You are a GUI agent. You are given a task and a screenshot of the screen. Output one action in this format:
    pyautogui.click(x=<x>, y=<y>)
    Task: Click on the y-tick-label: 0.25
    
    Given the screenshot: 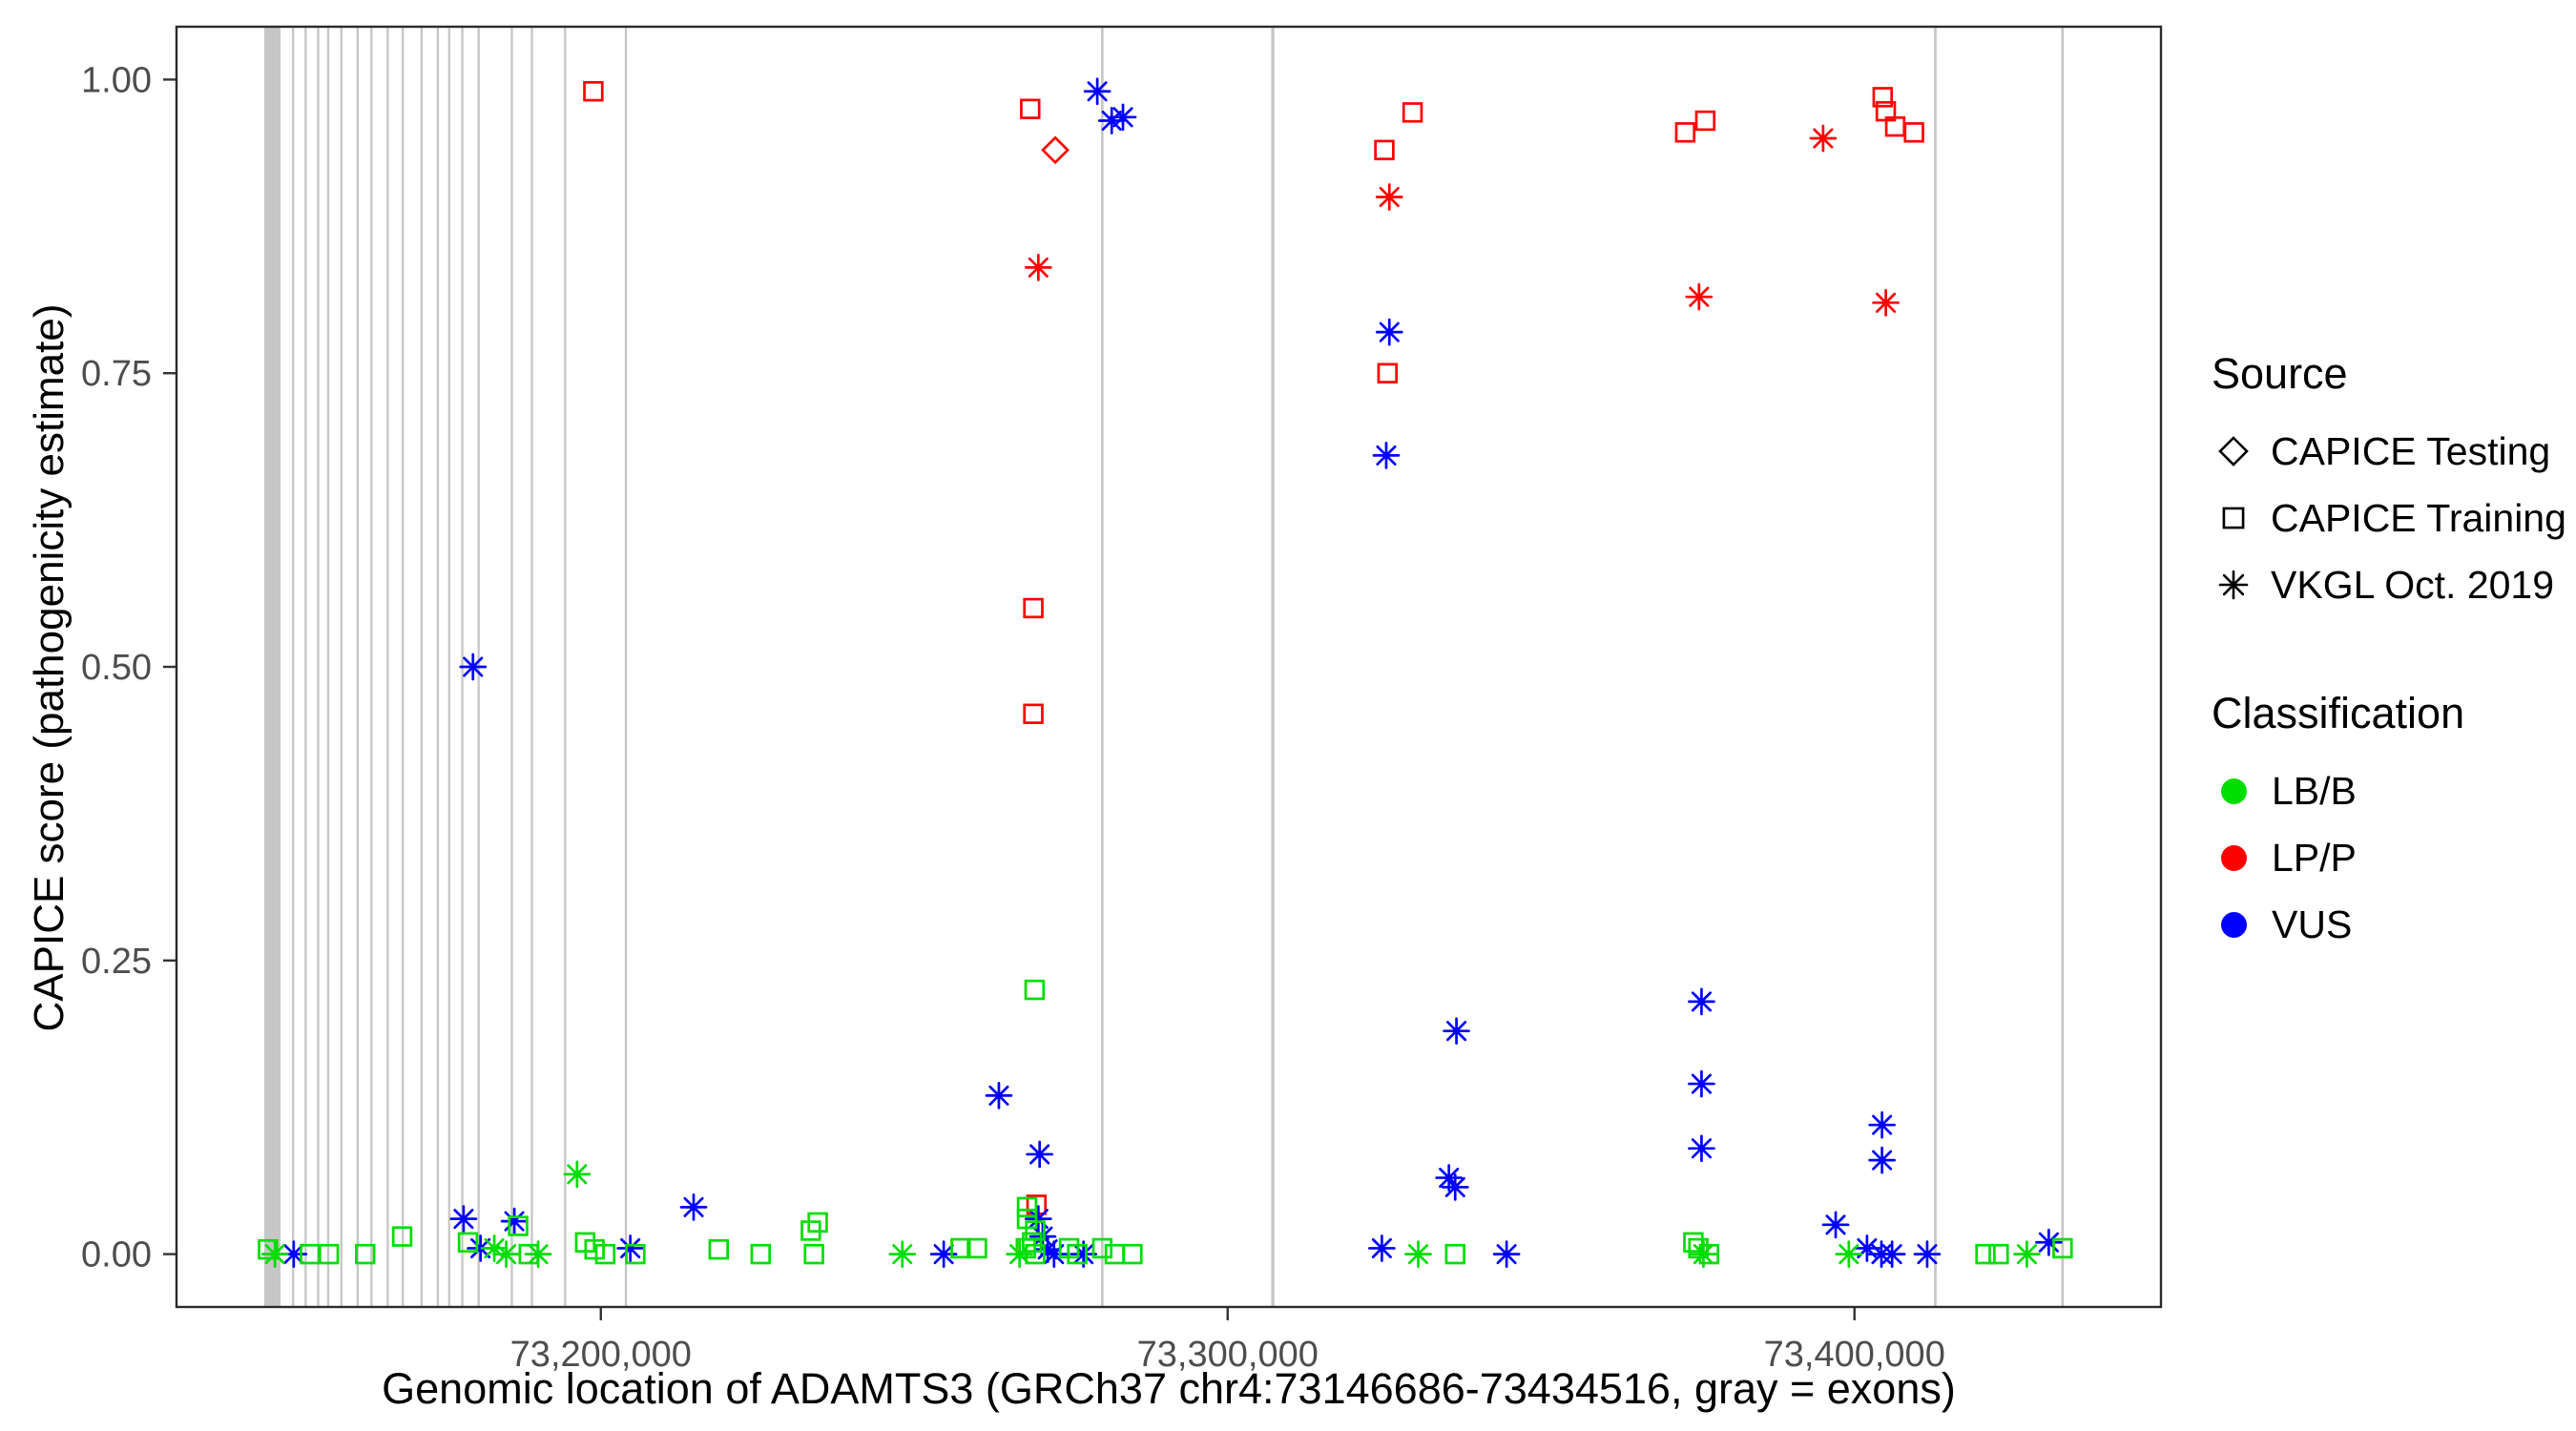 What is the action you would take?
    pyautogui.click(x=116, y=962)
    